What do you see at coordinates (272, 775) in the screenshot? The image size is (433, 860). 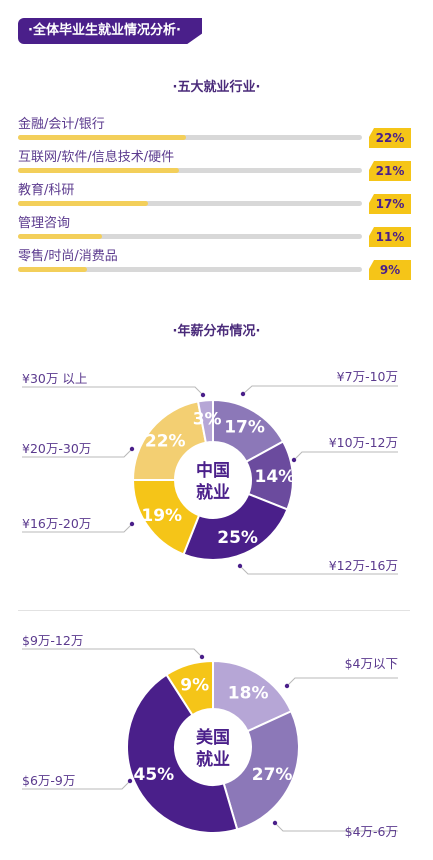 I see `slice-percent-label: 27%` at bounding box center [272, 775].